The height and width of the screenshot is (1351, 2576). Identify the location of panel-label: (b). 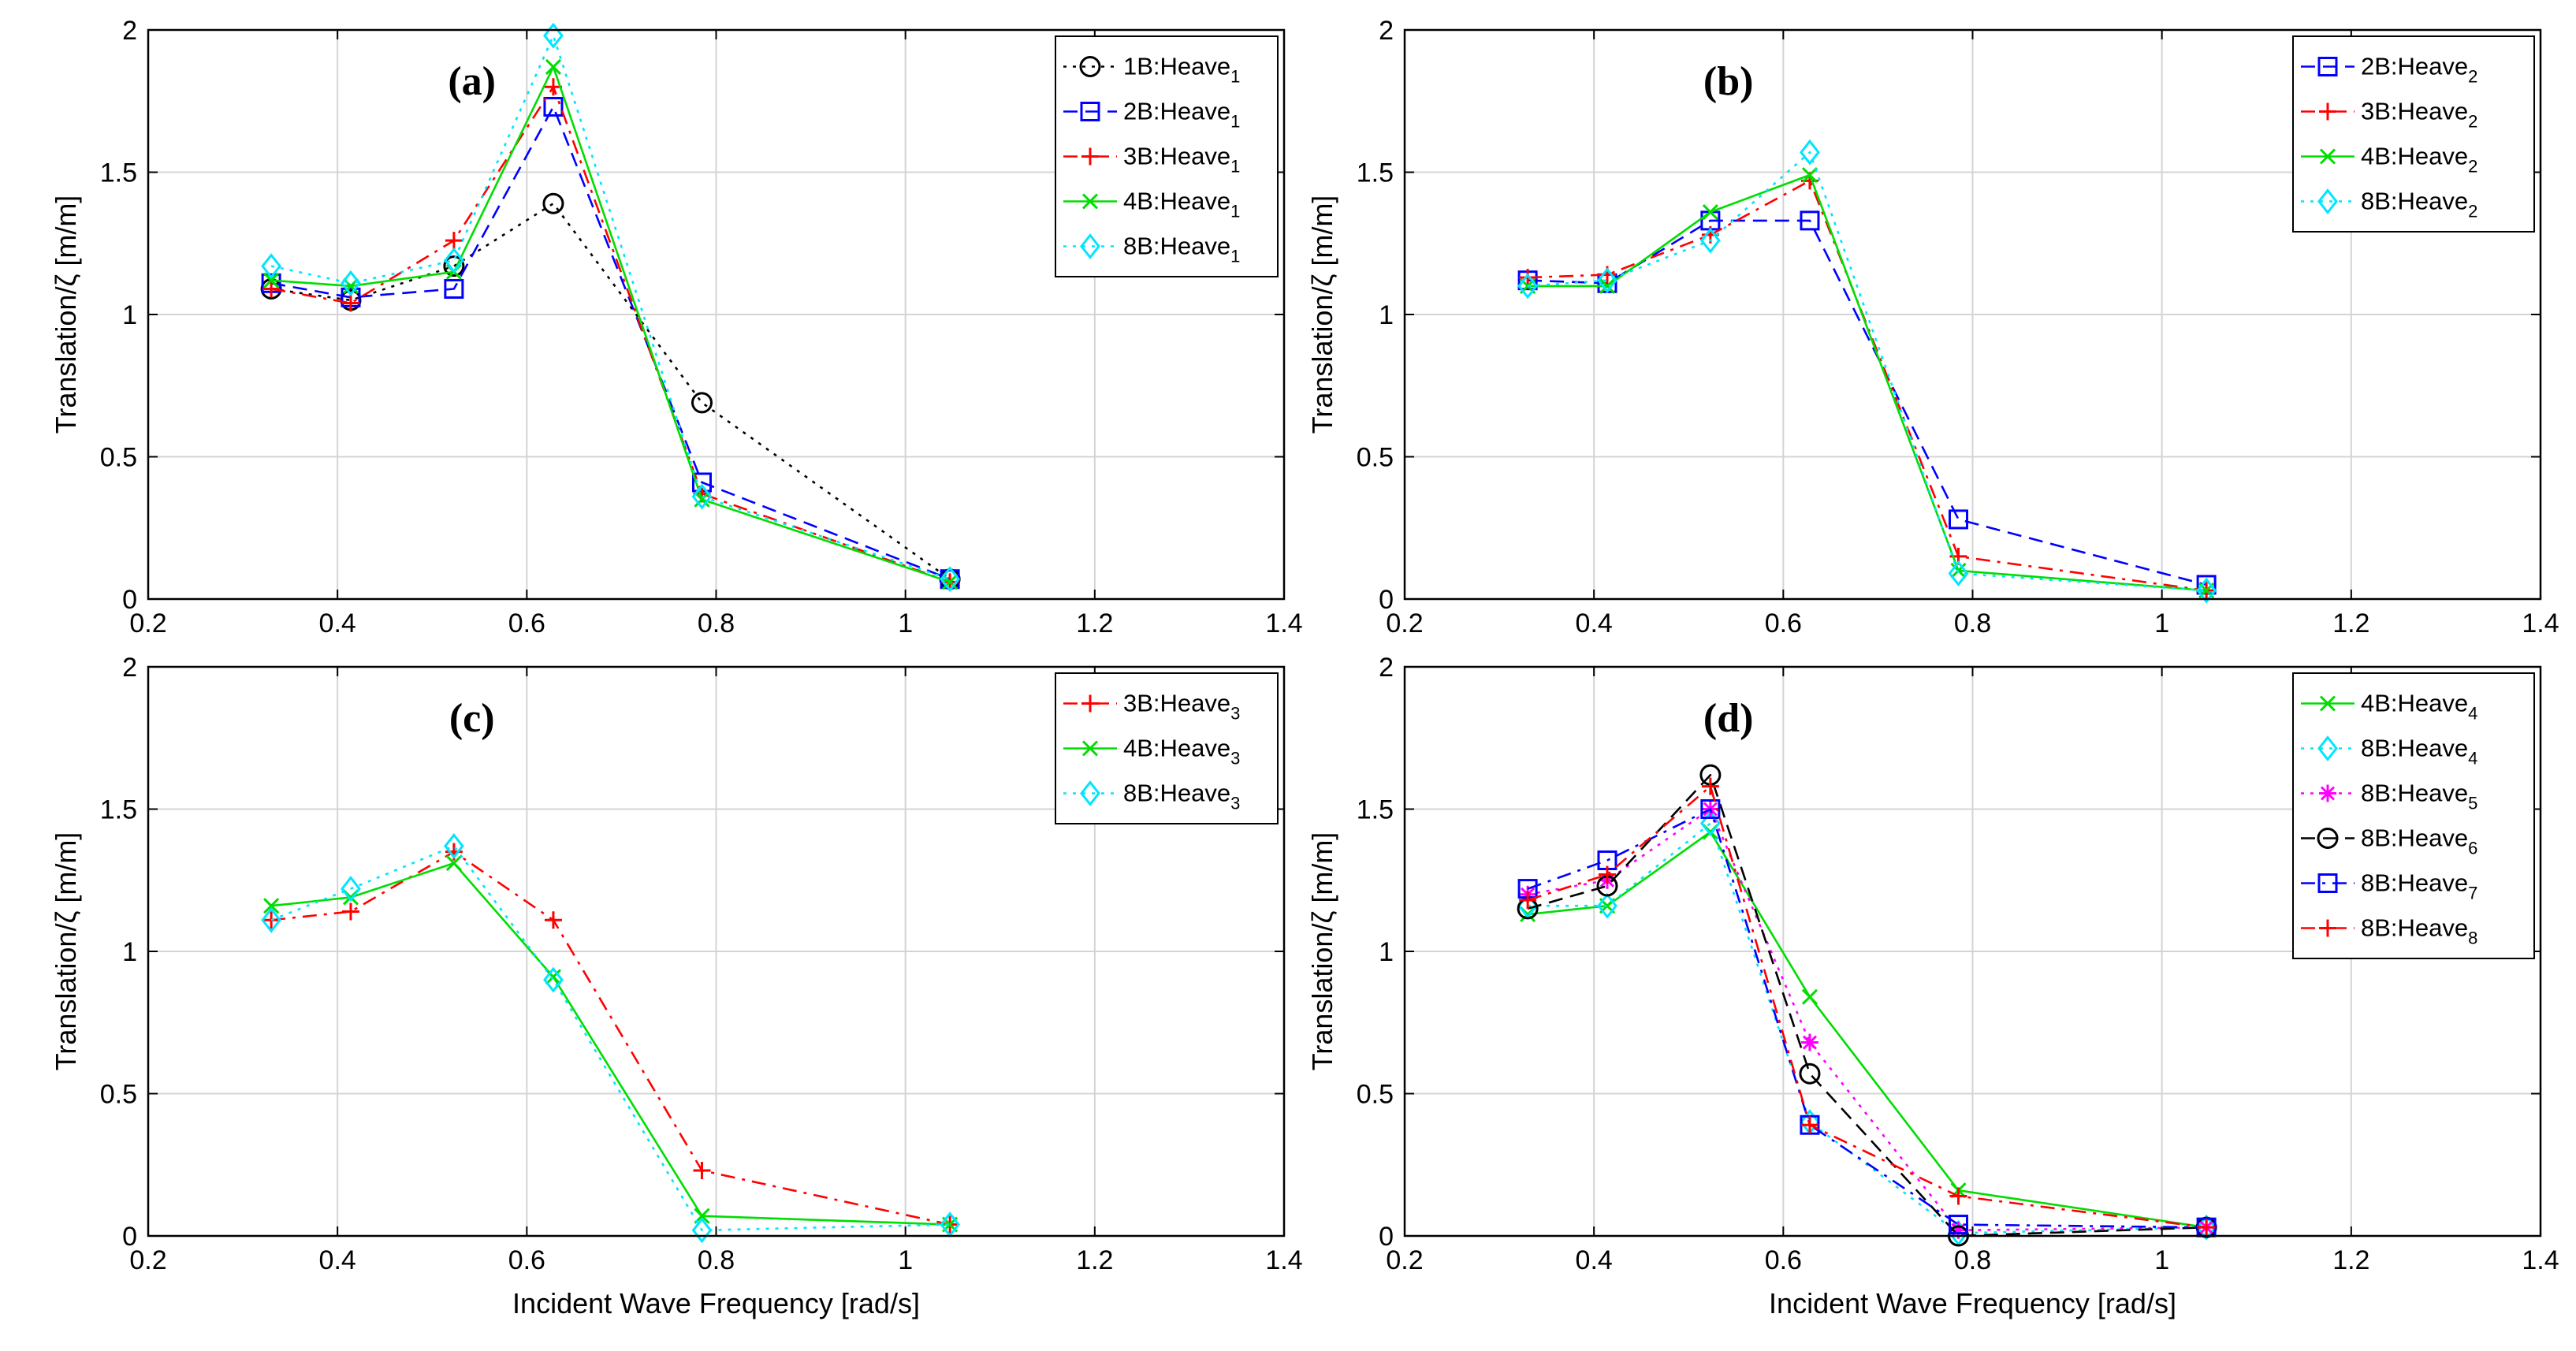
(1728, 81).